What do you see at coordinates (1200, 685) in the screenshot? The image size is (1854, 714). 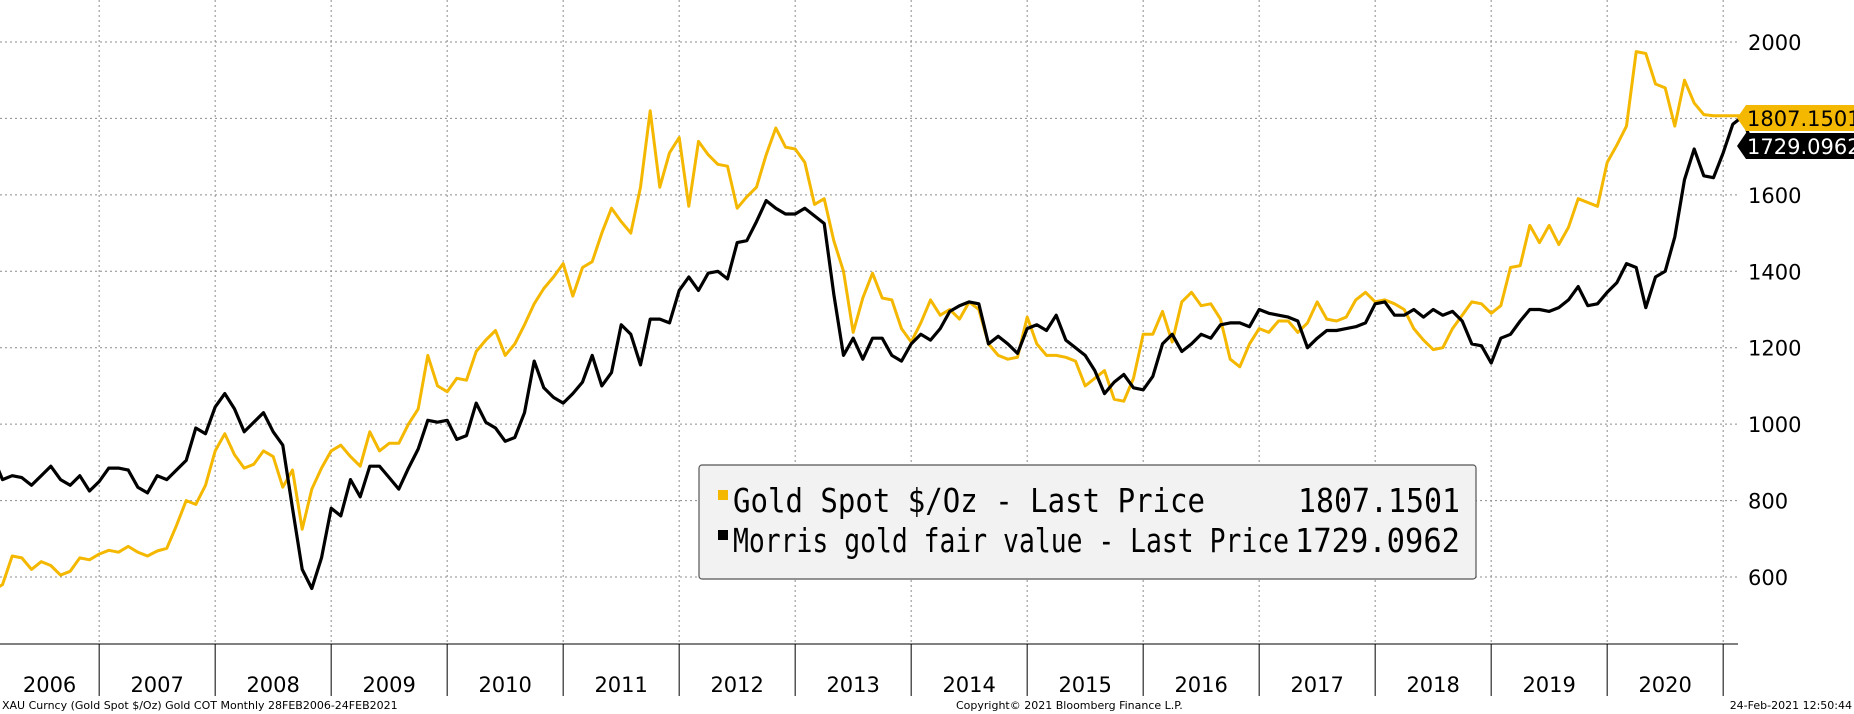 I see `x-tick-label: 2016` at bounding box center [1200, 685].